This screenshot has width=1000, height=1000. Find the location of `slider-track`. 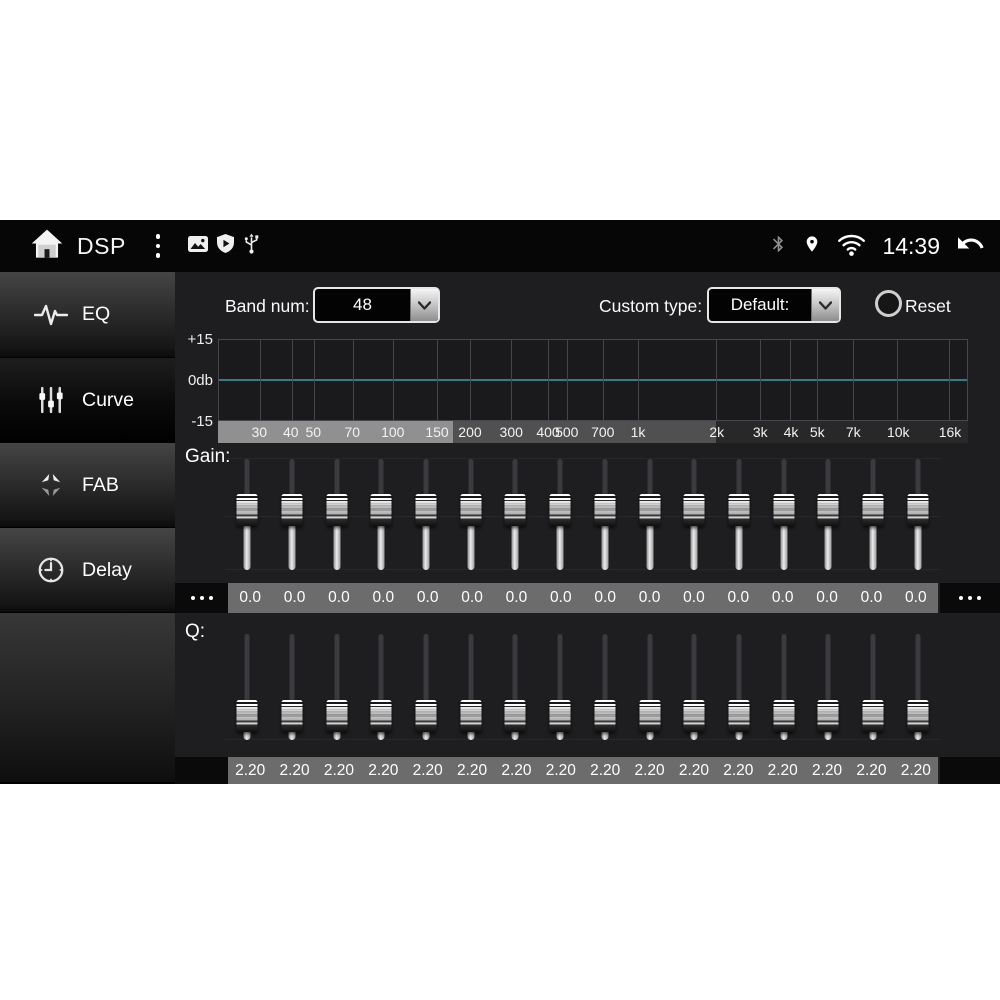

slider-track is located at coordinates (426, 686).